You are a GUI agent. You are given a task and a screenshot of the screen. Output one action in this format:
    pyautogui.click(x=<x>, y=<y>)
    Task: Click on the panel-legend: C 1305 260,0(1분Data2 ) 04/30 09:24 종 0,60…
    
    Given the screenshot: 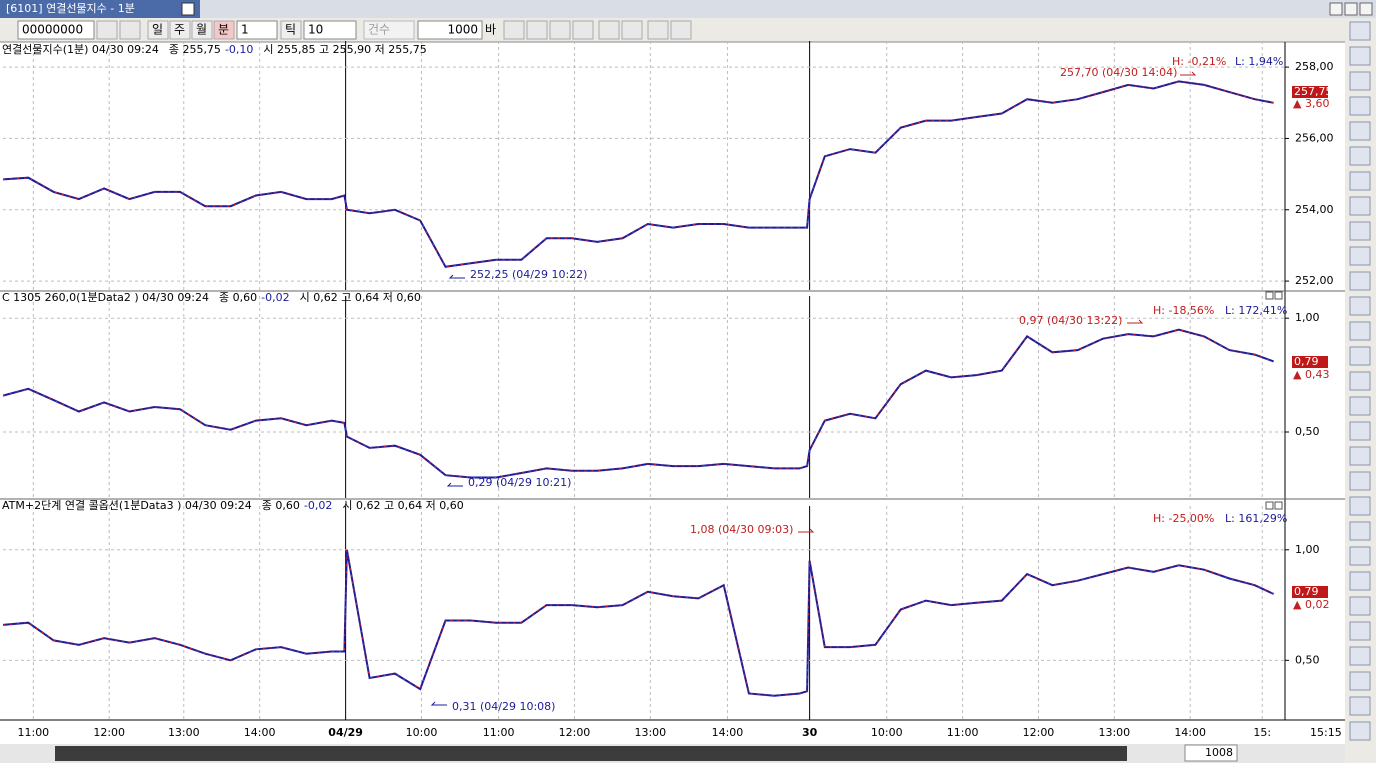 What is the action you would take?
    pyautogui.click(x=211, y=297)
    